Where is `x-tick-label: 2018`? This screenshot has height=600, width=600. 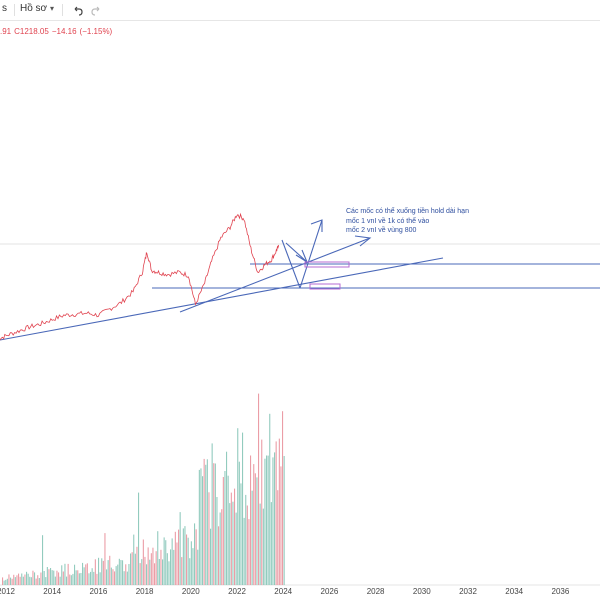 x-tick-label: 2018 is located at coordinates (145, 591).